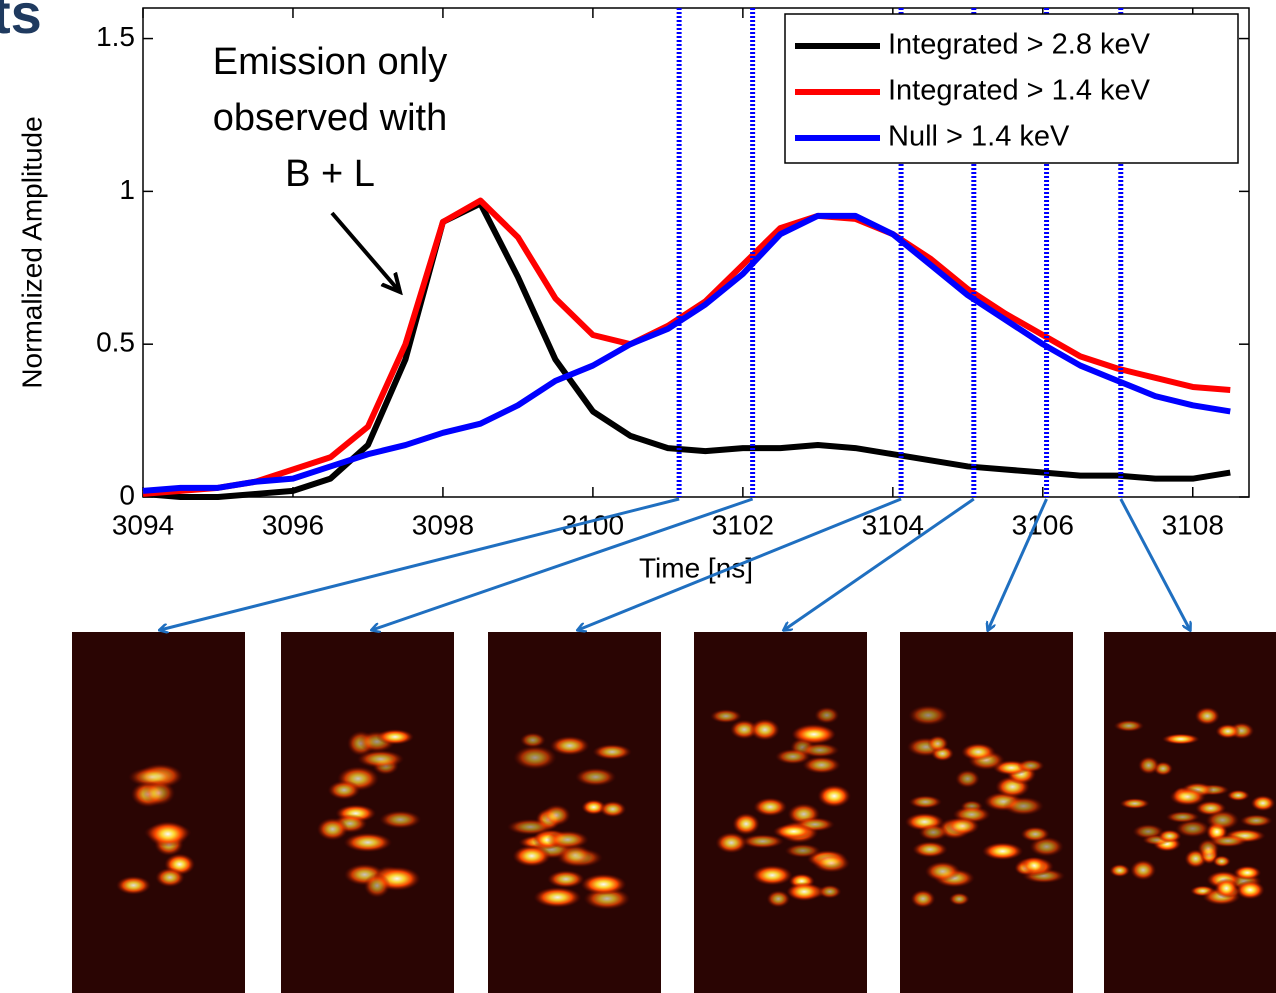 This screenshot has width=1276, height=993. I want to click on legend-label: Null > 1.4 keV, so click(979, 137).